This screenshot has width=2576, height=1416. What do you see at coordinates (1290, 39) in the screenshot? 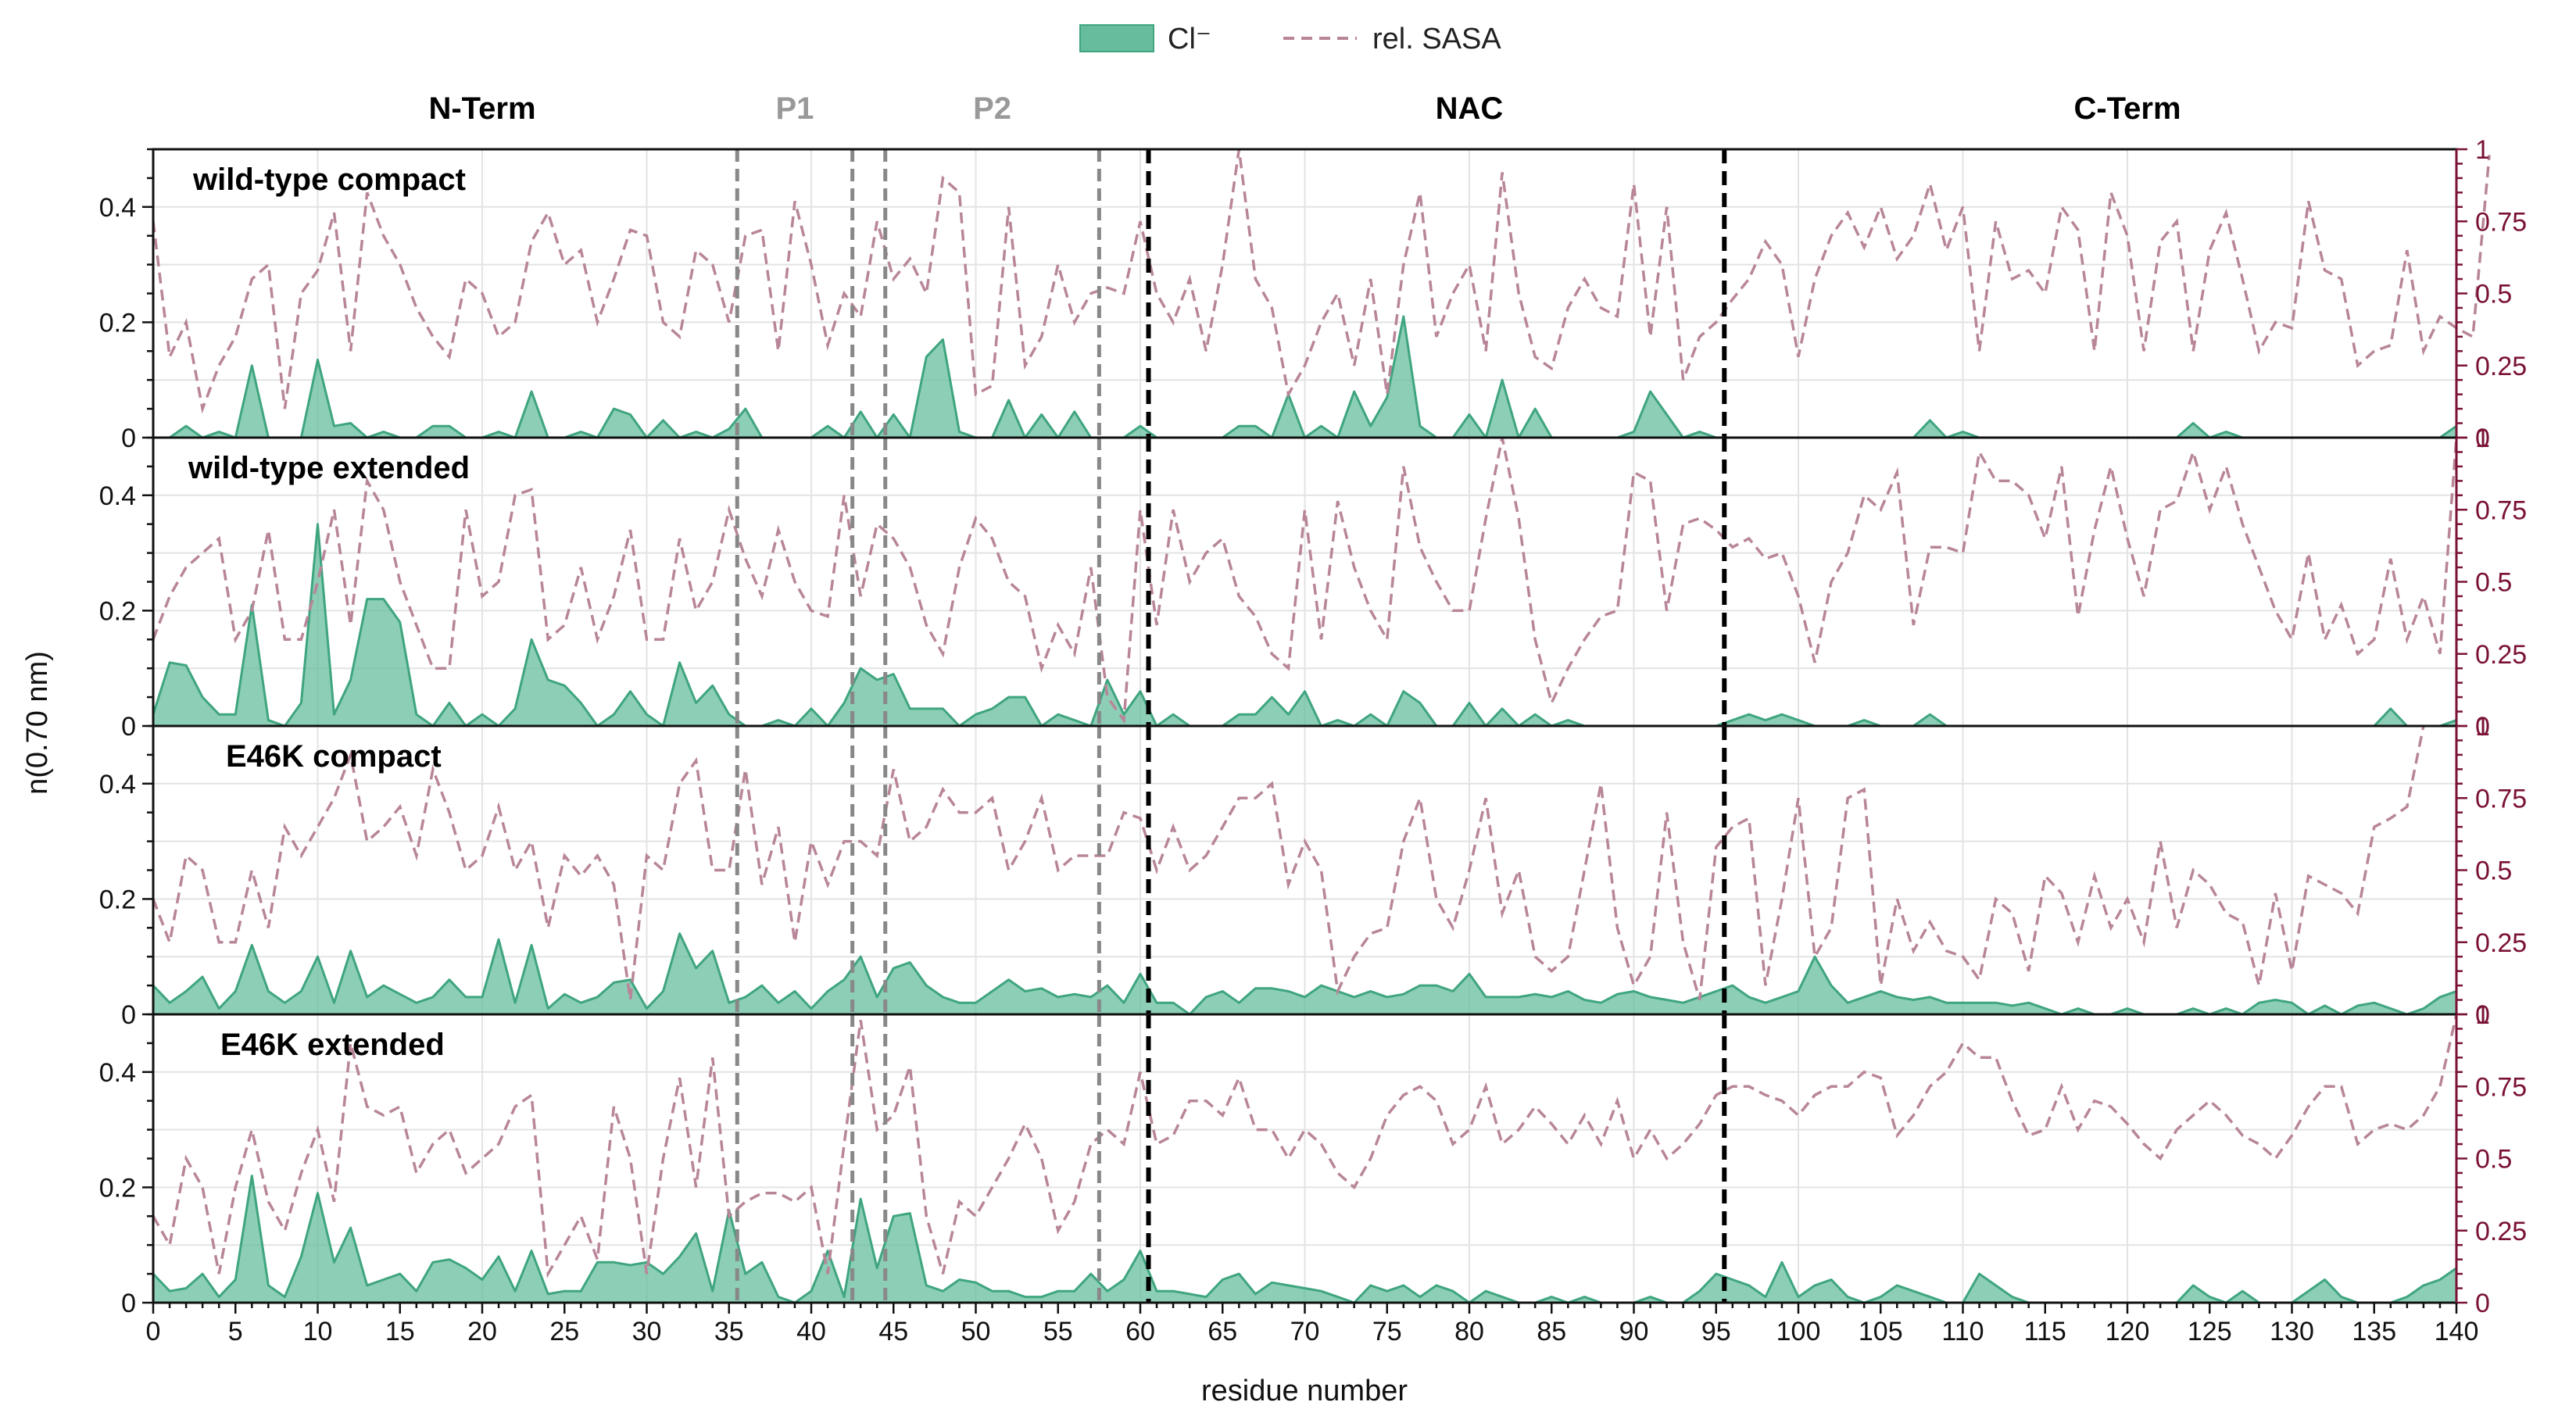
I see `legend: Cl⁻ rel. SASA` at bounding box center [1290, 39].